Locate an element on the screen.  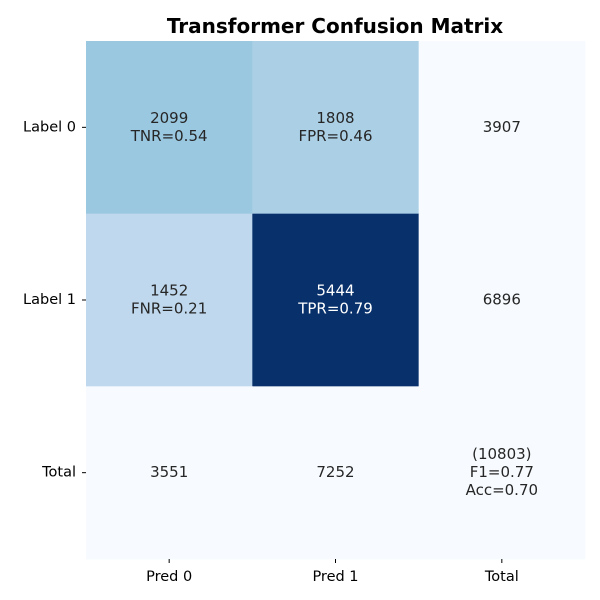
row-axis: Label 0 Label 1 Total is located at coordinates (54, 300).